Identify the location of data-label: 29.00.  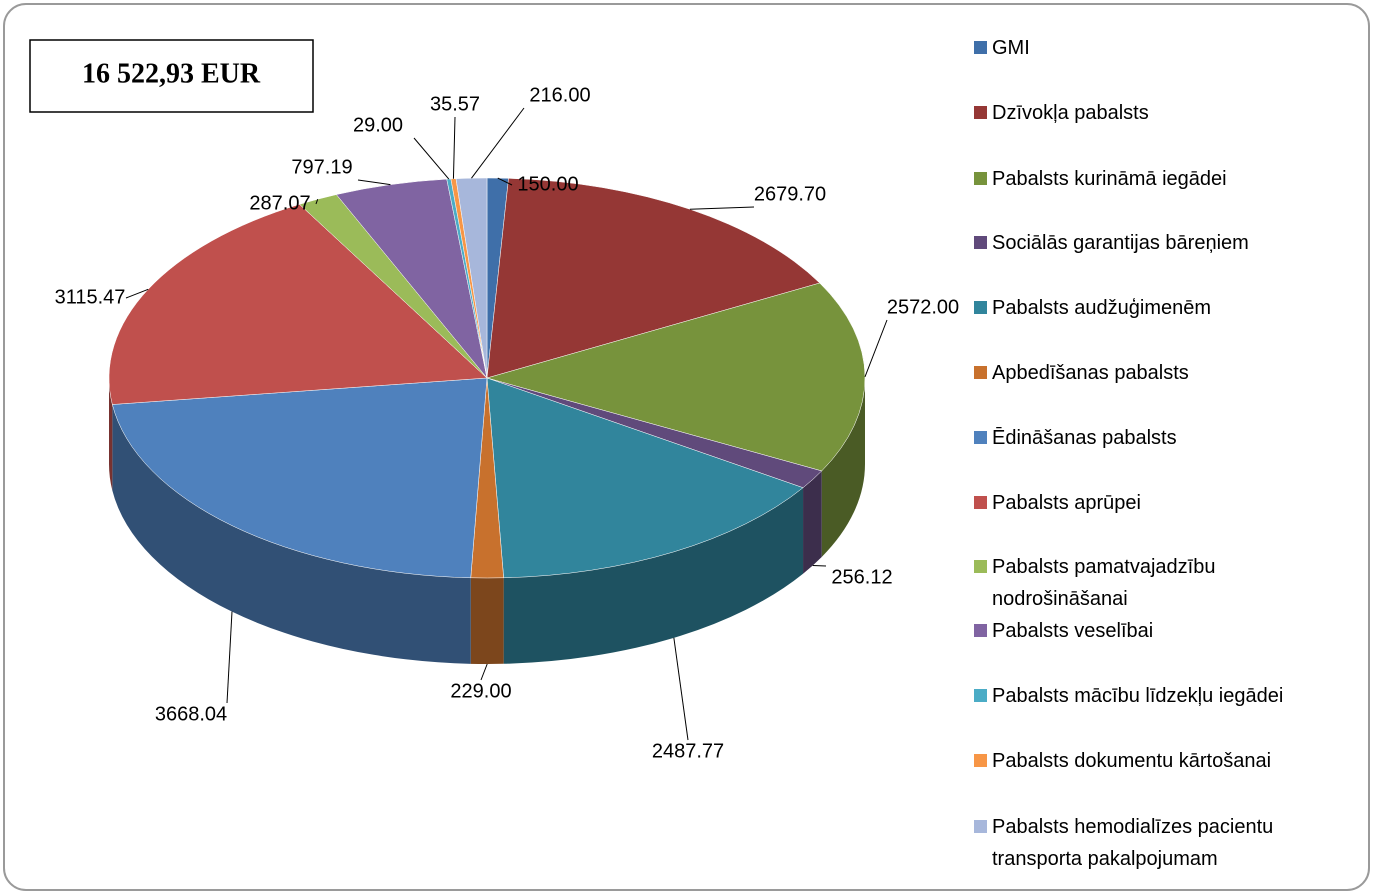
(378, 125).